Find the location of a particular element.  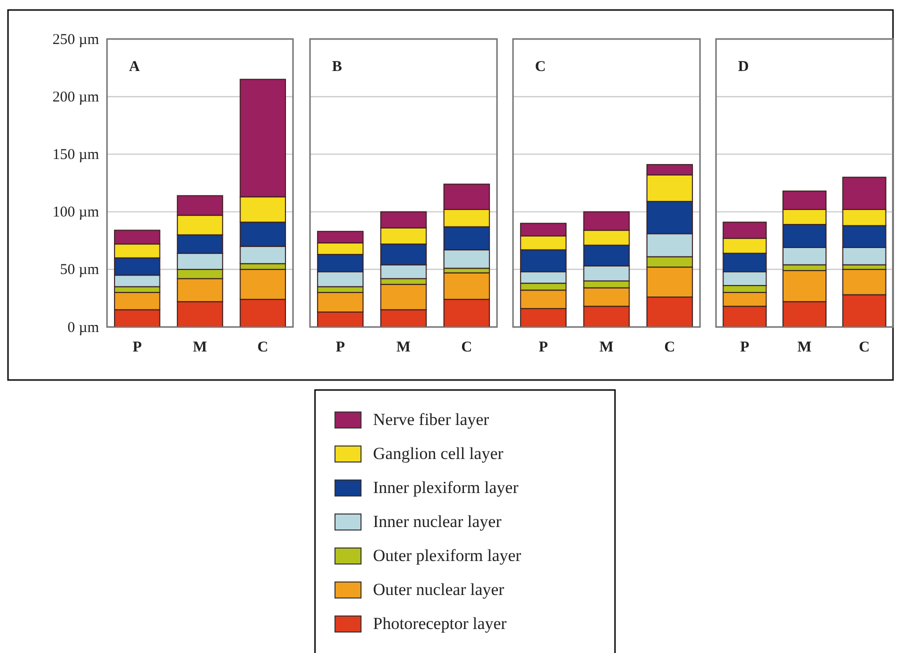

y-tick-label: 150 µm is located at coordinates (76, 155).